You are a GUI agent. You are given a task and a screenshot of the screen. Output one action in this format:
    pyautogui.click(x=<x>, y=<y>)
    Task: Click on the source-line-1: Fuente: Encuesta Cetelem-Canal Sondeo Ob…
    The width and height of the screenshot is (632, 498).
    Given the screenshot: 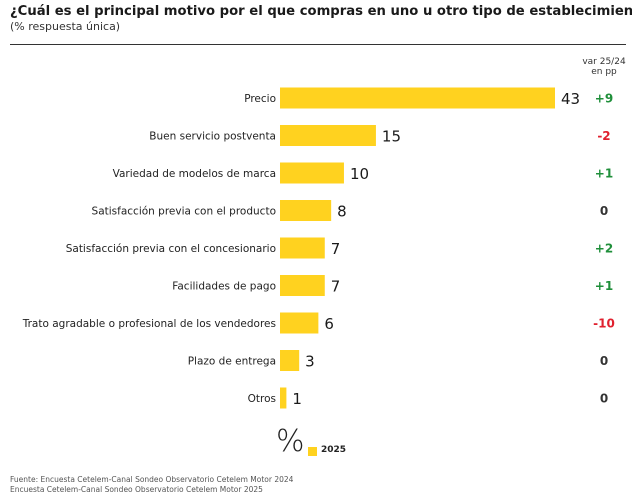 What is the action you would take?
    pyautogui.click(x=152, y=479)
    